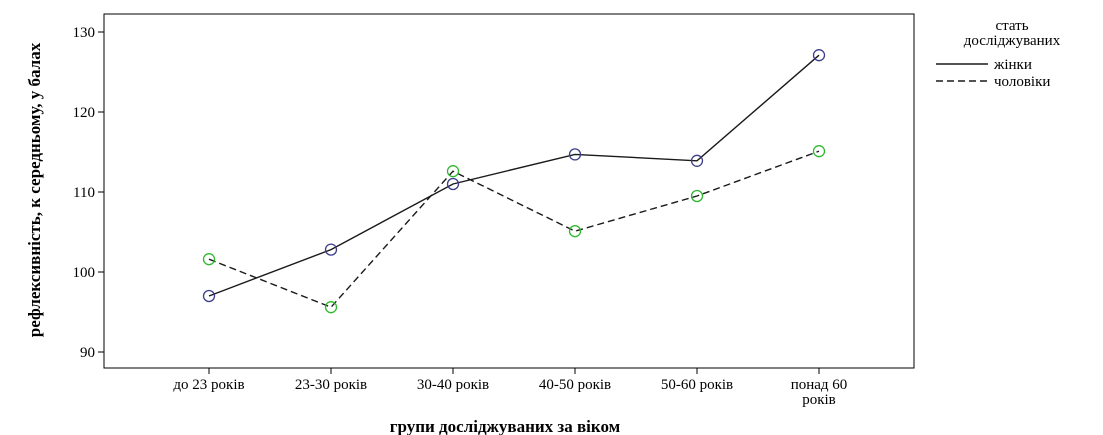 The width and height of the screenshot is (1103, 435). What do you see at coordinates (453, 385) in the screenshot?
I see `x-tick-label: 30-40 років` at bounding box center [453, 385].